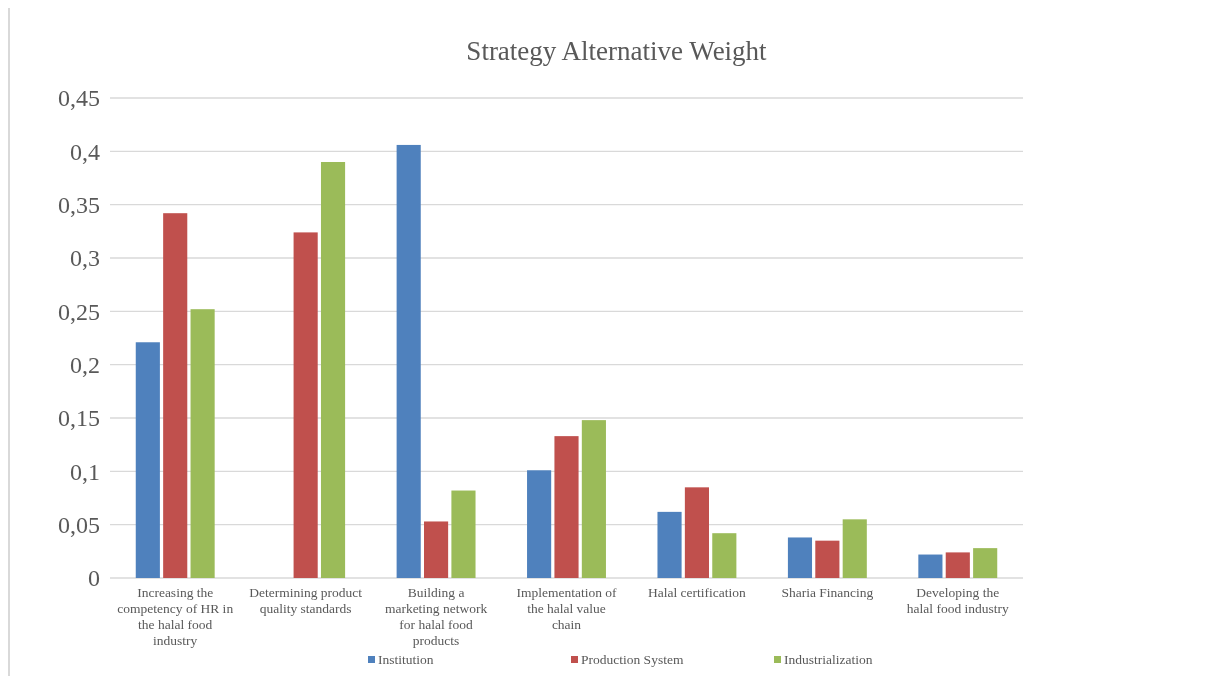 The width and height of the screenshot is (1210, 679). Describe the element at coordinates (567, 608) in the screenshot. I see `x-tick-label: Implementation of the halal value chain` at that location.